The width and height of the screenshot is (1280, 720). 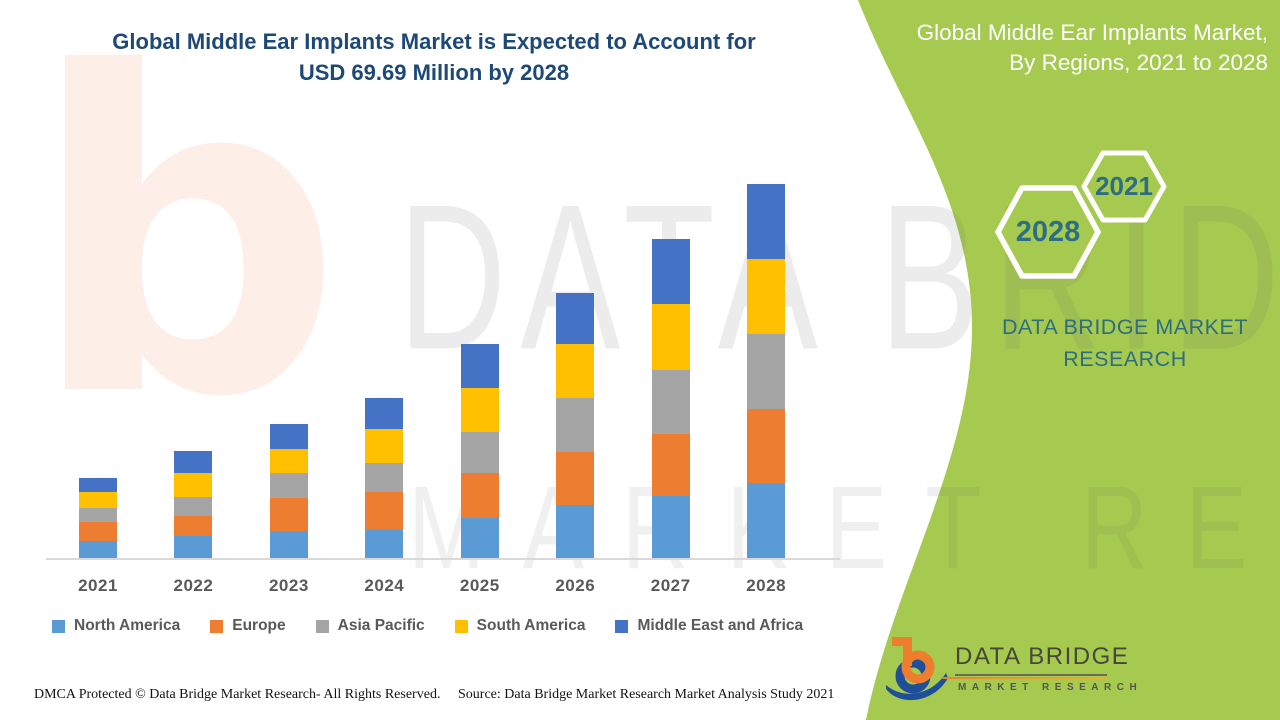 I want to click on watermark-marketresearch-text: MARKET RESEARCH, so click(x=844, y=528).